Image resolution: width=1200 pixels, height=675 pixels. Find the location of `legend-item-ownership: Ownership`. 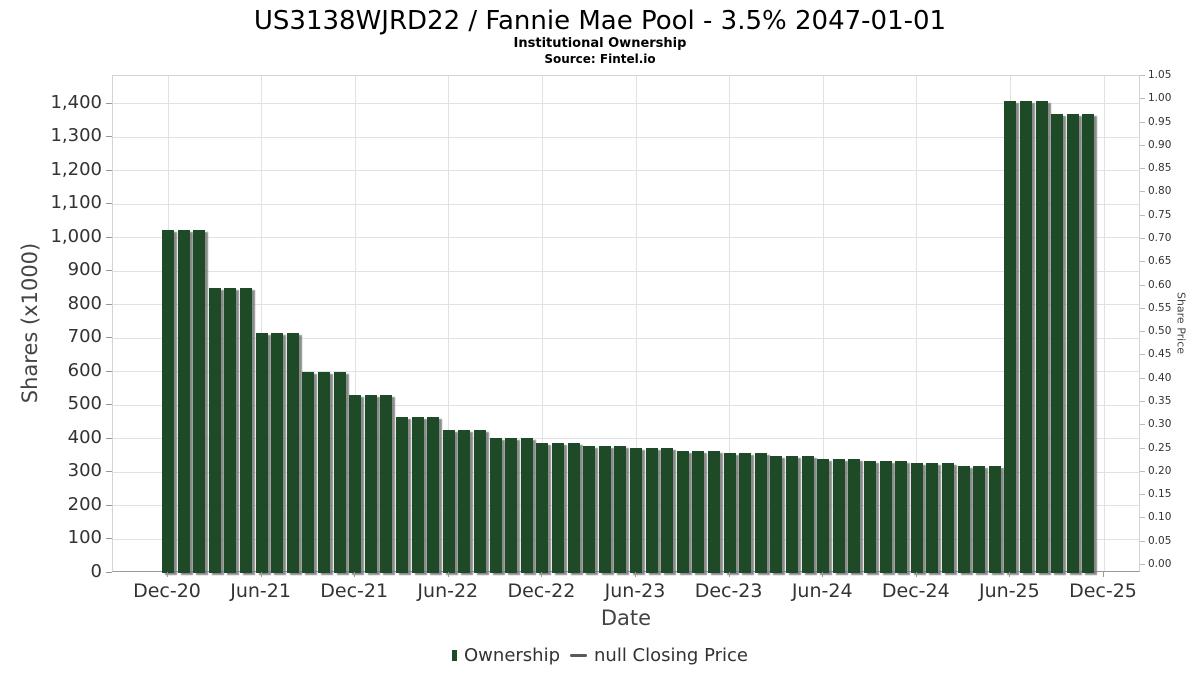

legend-item-ownership: Ownership is located at coordinates (506, 655).